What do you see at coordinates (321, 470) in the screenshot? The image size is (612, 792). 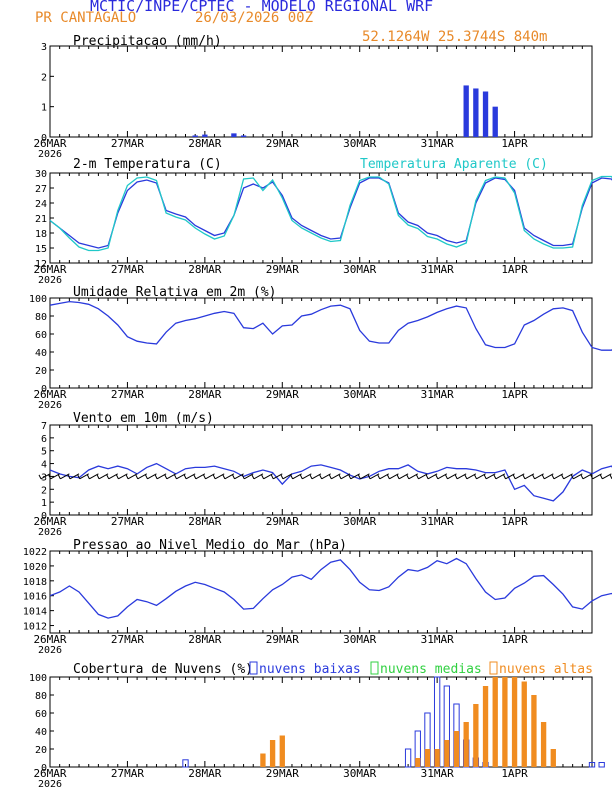 I see `wind-frame` at bounding box center [321, 470].